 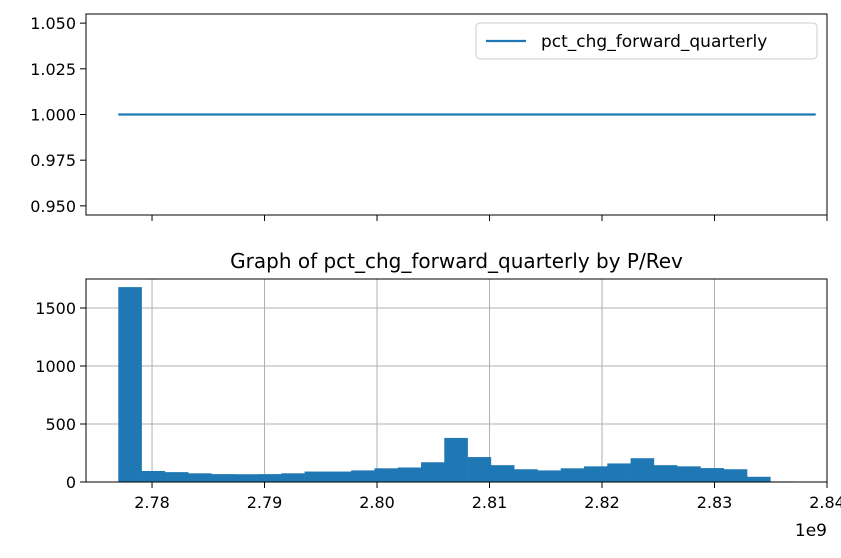 I want to click on x-offset-label: 1e9, so click(x=811, y=531).